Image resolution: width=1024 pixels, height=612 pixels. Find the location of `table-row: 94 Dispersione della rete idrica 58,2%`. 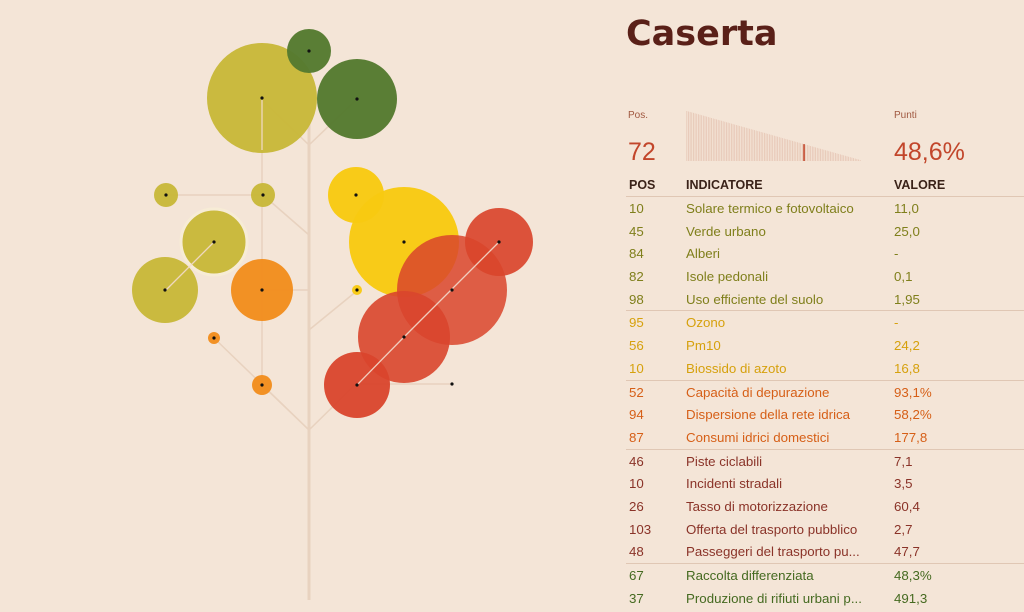

table-row: 94 Dispersione della rete idrica 58,2% is located at coordinates (825, 414).